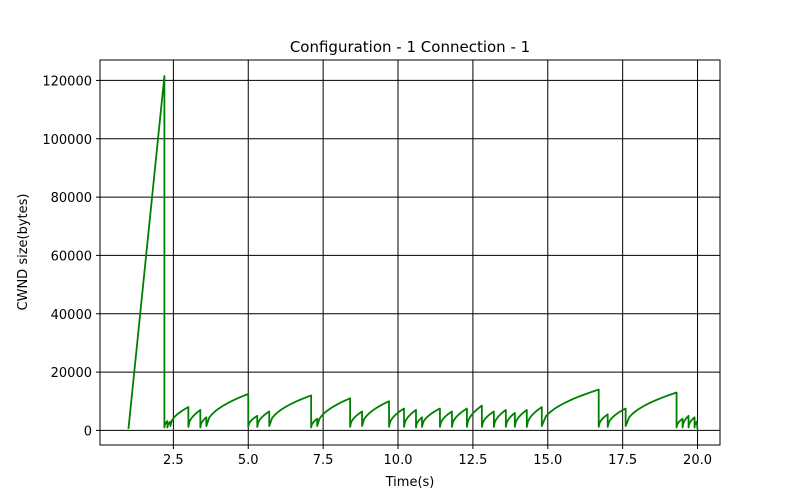 This screenshot has width=800, height=500. I want to click on chart-title: Configuration - 1 Connection - 1, so click(410, 47).